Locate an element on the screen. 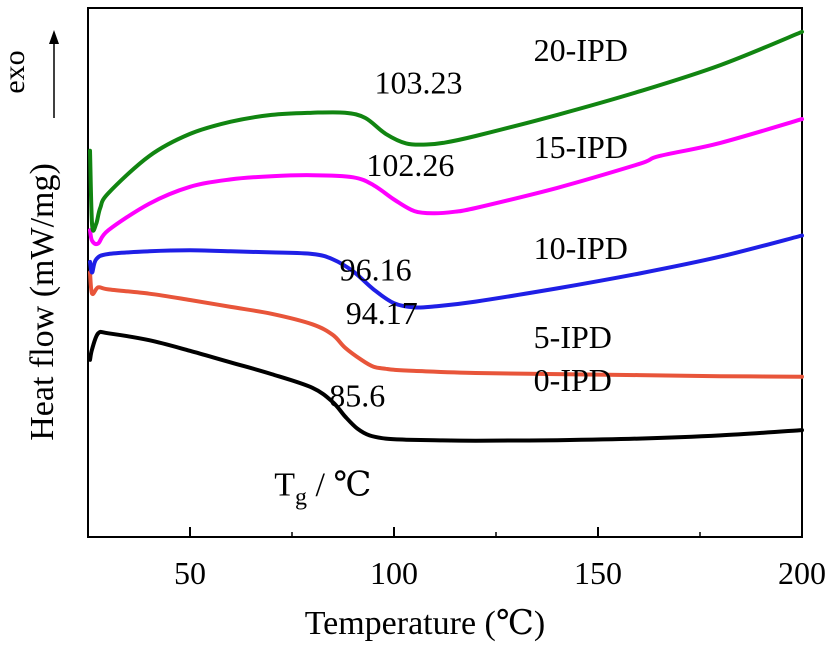  tg-label-5-IPD: 94.17 is located at coordinates (382, 313).